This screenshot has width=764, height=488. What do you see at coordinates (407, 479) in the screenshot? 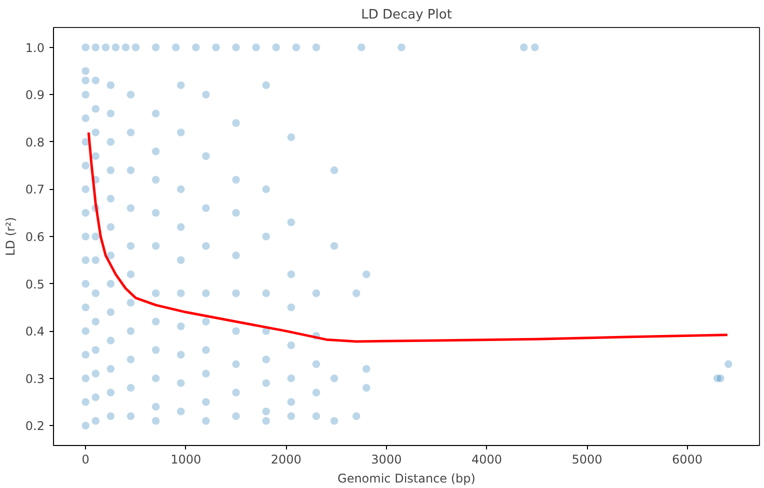
I see `x-axis-title: Genomic Distance (bp)` at bounding box center [407, 479].